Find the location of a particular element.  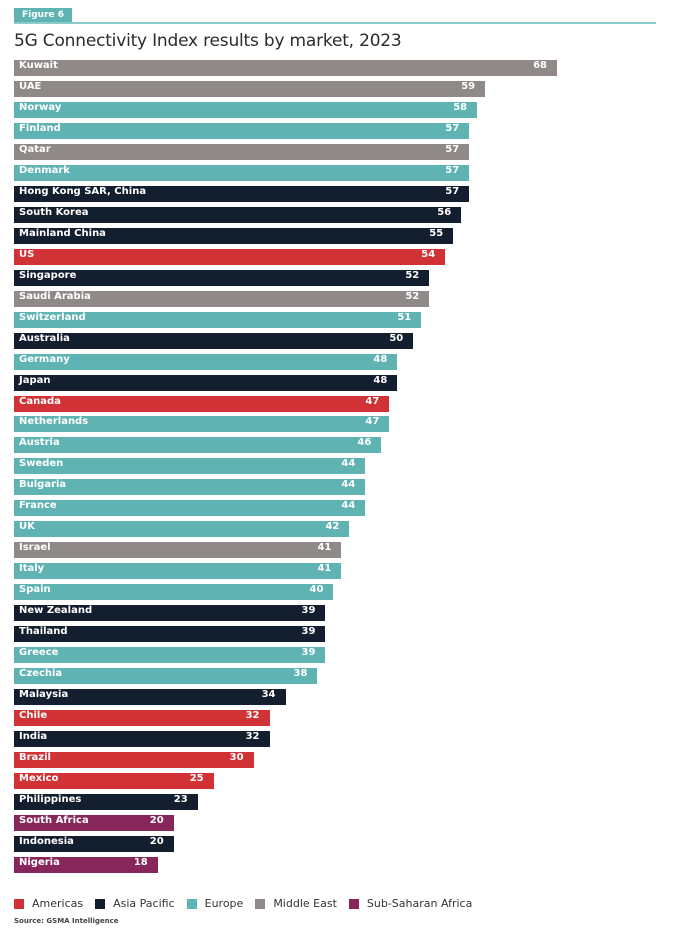

bar-category-label: Singapore is located at coordinates (48, 275).